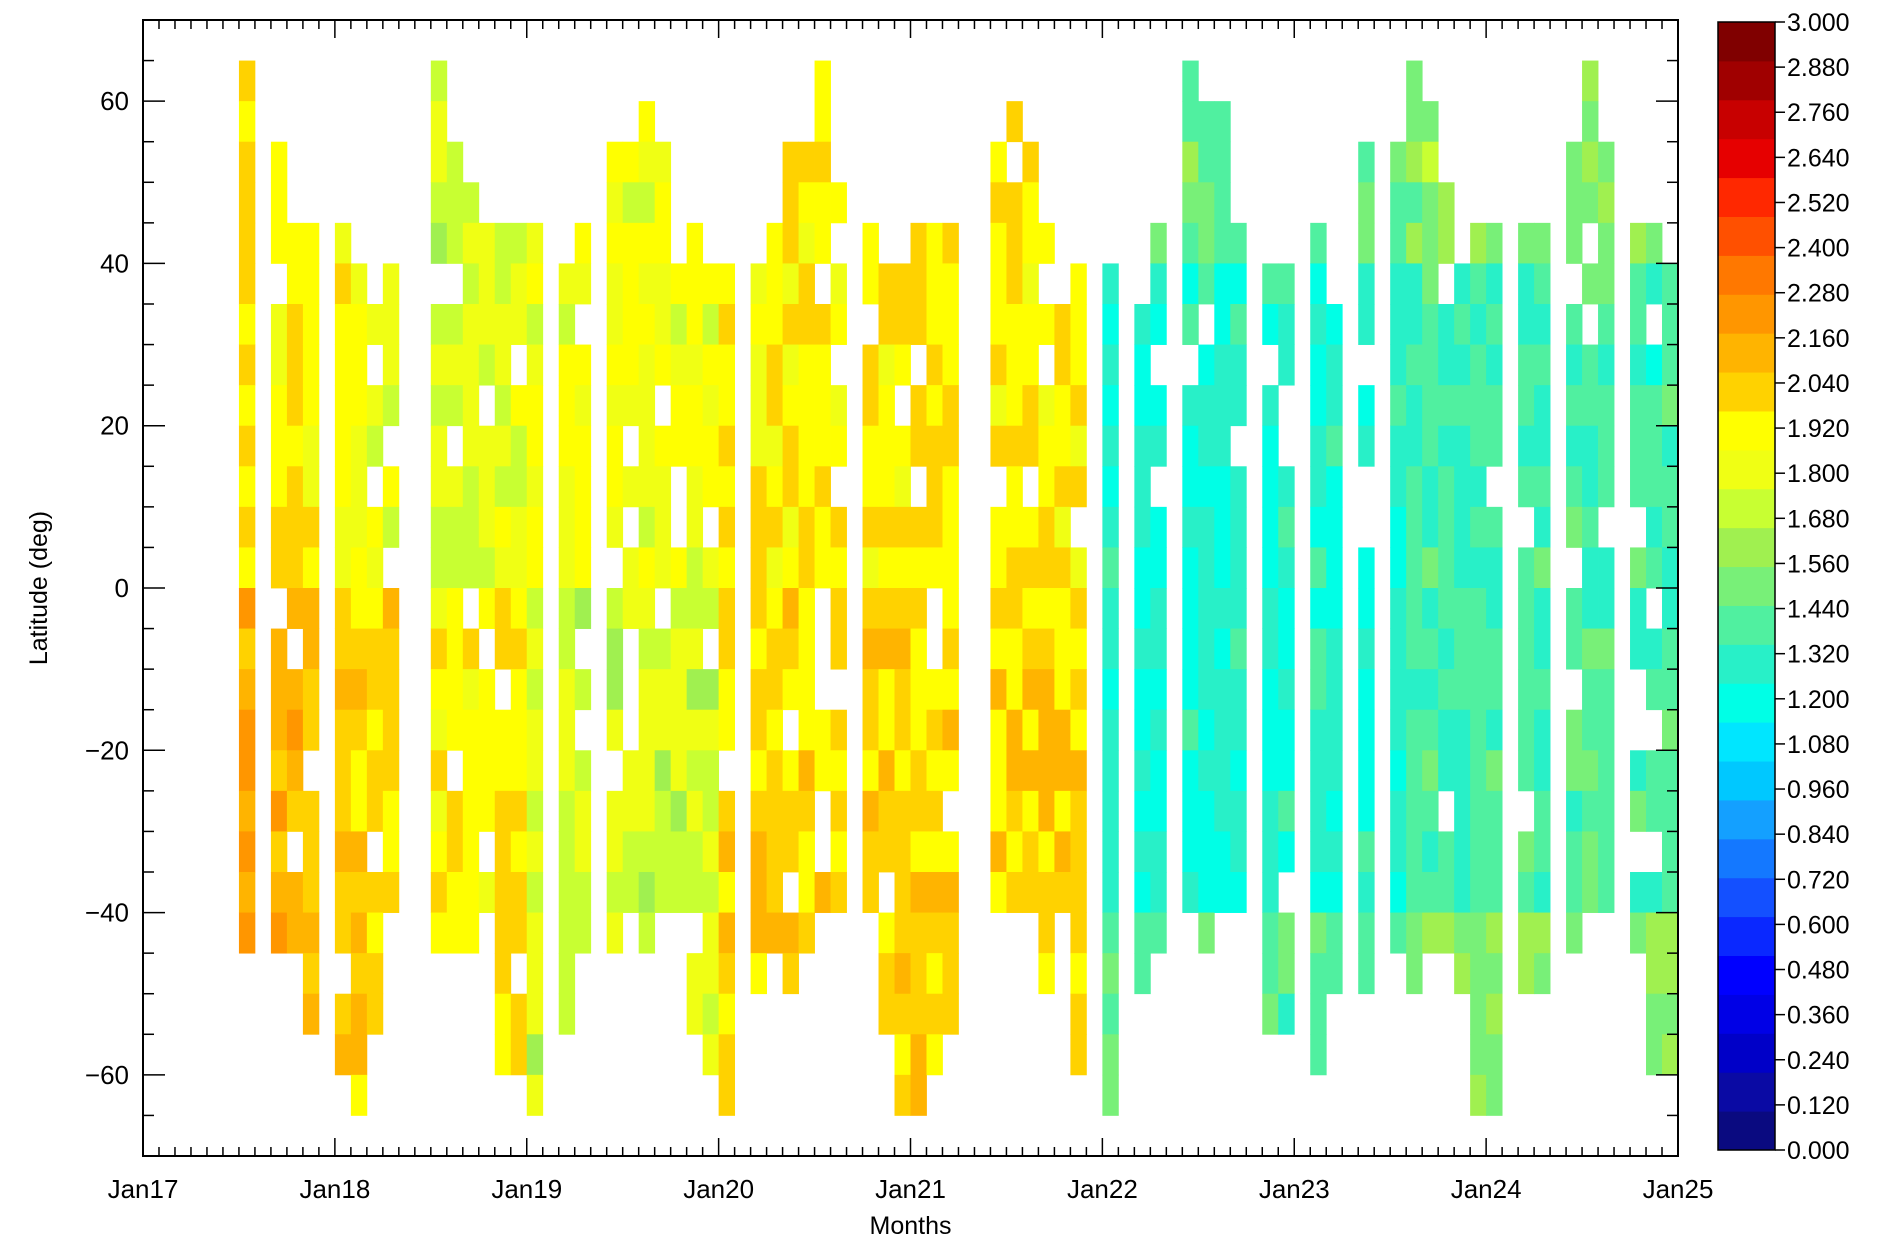 The image size is (1892, 1256). What do you see at coordinates (1486, 1189) in the screenshot?
I see `x-tick-label: Jan24` at bounding box center [1486, 1189].